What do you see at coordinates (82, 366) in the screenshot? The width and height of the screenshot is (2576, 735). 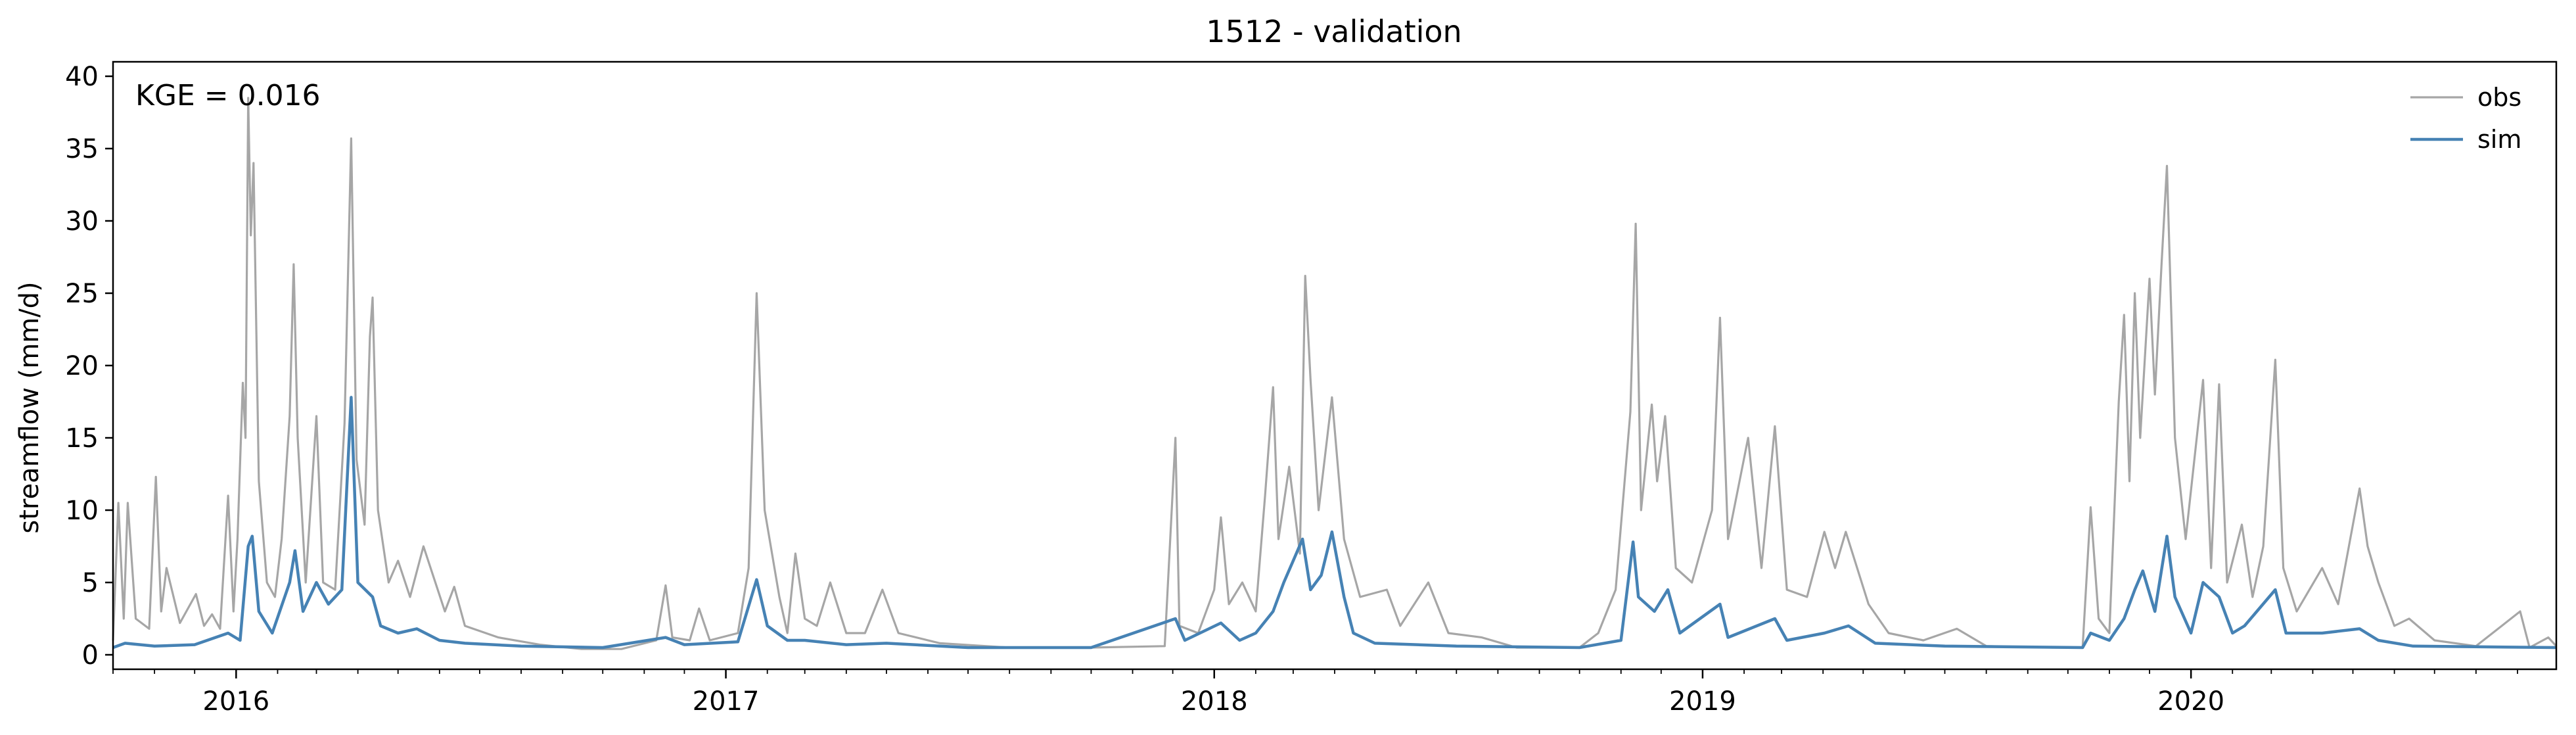 I see `y-tick-label-20: 20` at bounding box center [82, 366].